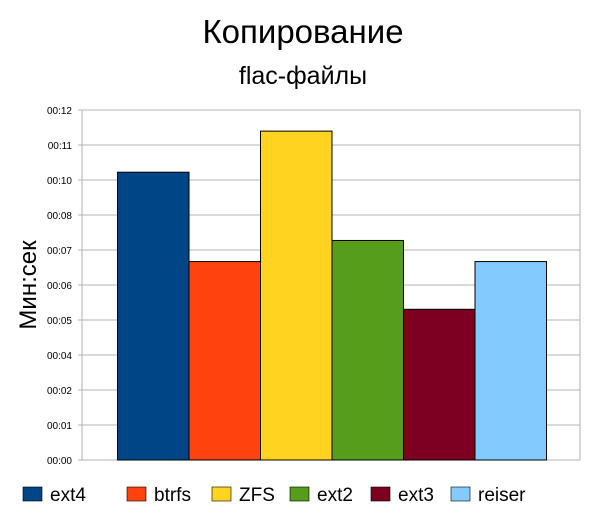 Image resolution: width=605 pixels, height=529 pixels. What do you see at coordinates (510, 361) in the screenshot?
I see `bar-reiser` at bounding box center [510, 361].